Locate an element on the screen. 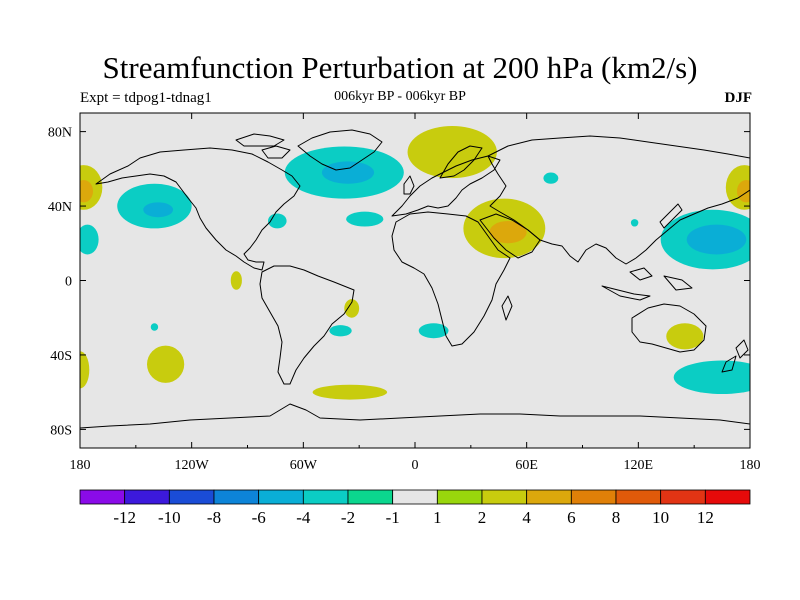 The height and width of the screenshot is (600, 800). colorbar-label: 1 is located at coordinates (437, 517).